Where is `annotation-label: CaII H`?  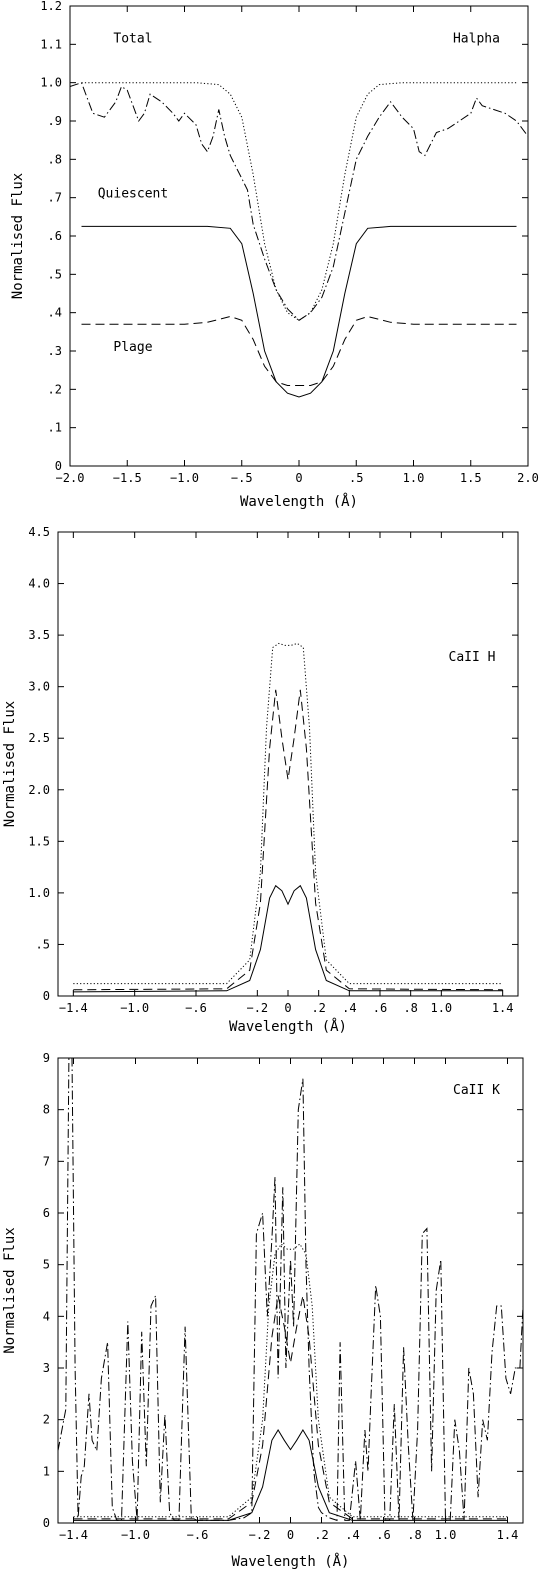 annotation-label: CaII H is located at coordinates (472, 657).